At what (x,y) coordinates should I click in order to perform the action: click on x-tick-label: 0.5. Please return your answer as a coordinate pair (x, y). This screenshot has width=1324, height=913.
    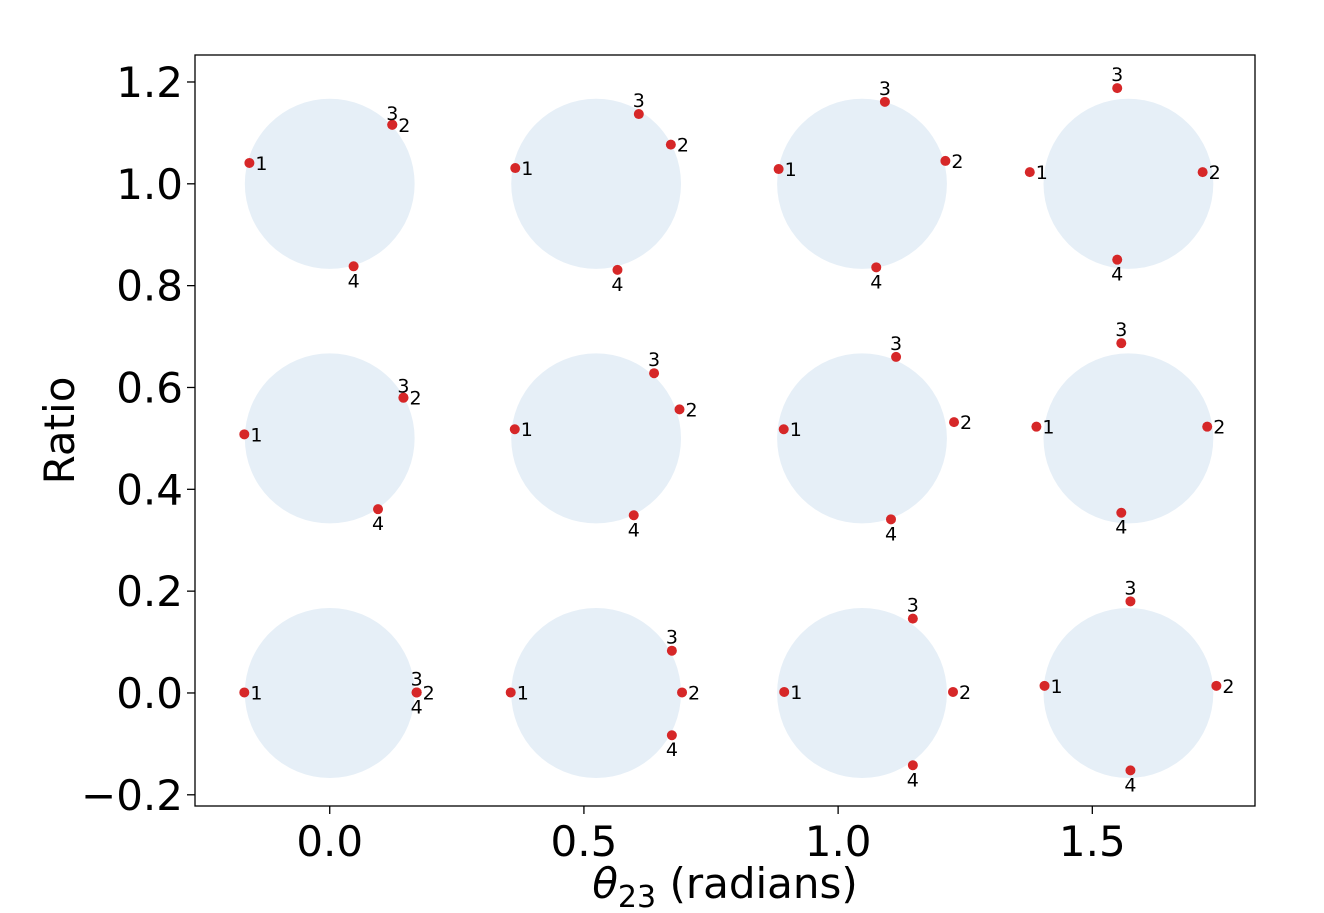
    Looking at the image, I should click on (584, 841).